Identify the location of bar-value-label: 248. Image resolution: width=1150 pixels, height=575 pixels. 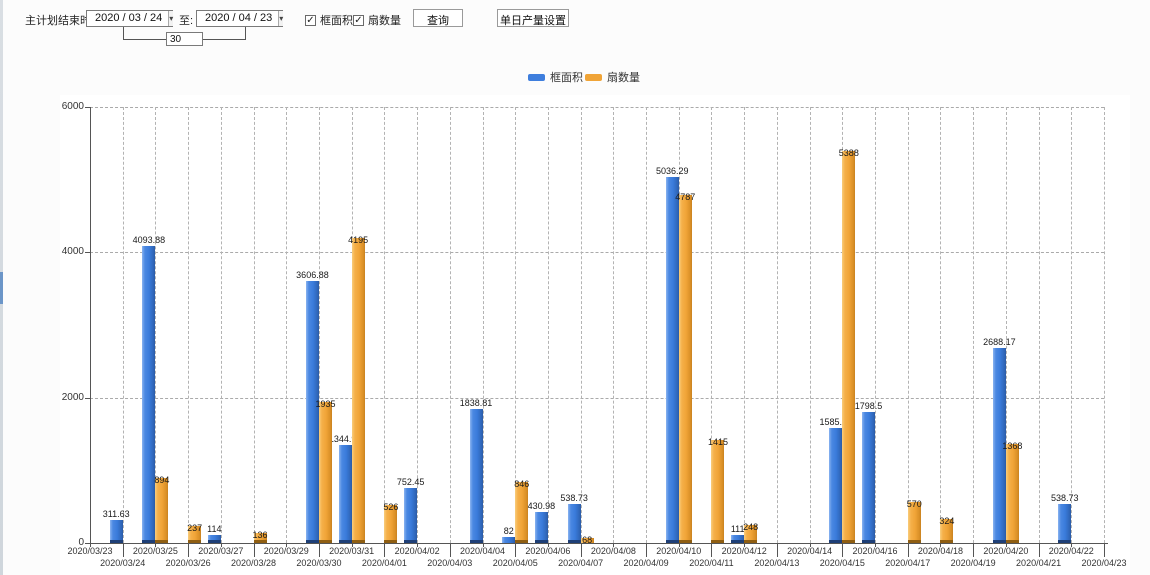
(751, 527).